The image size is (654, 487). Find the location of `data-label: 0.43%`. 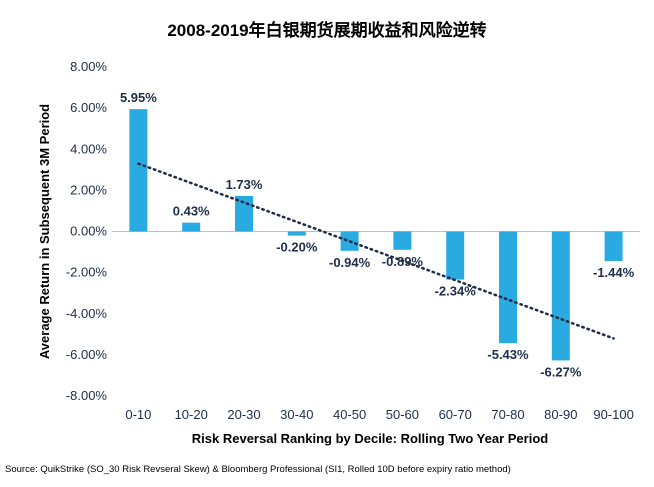

data-label: 0.43% is located at coordinates (191, 211).